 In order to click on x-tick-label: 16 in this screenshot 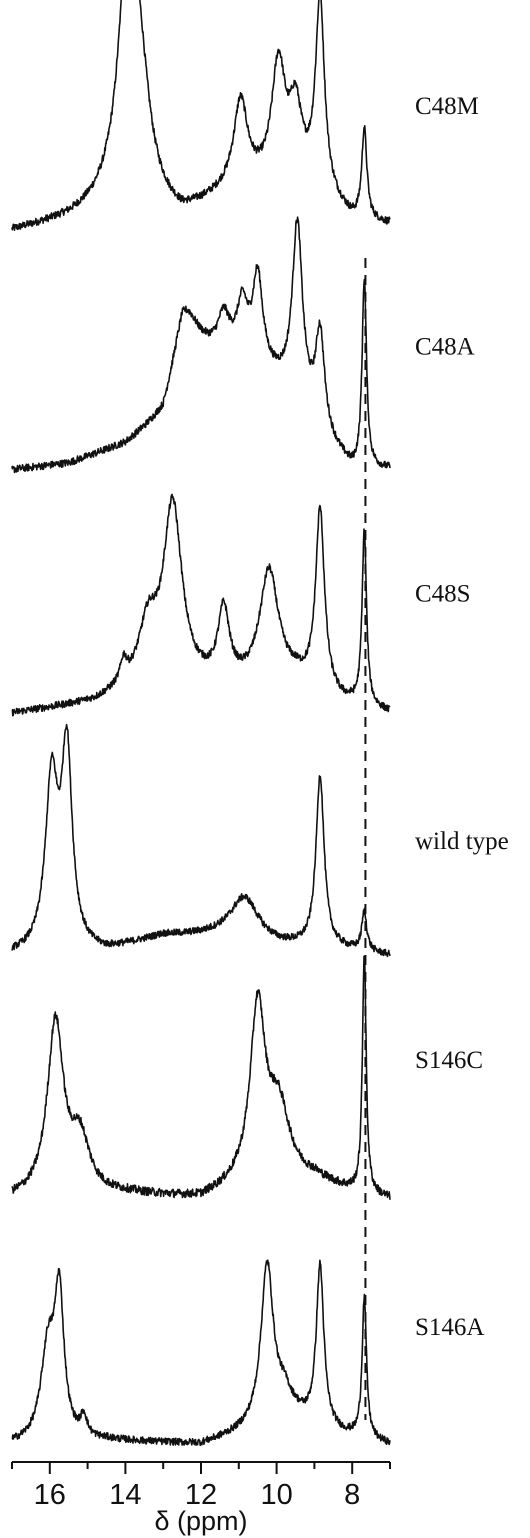, I will do `click(50, 1495)`.